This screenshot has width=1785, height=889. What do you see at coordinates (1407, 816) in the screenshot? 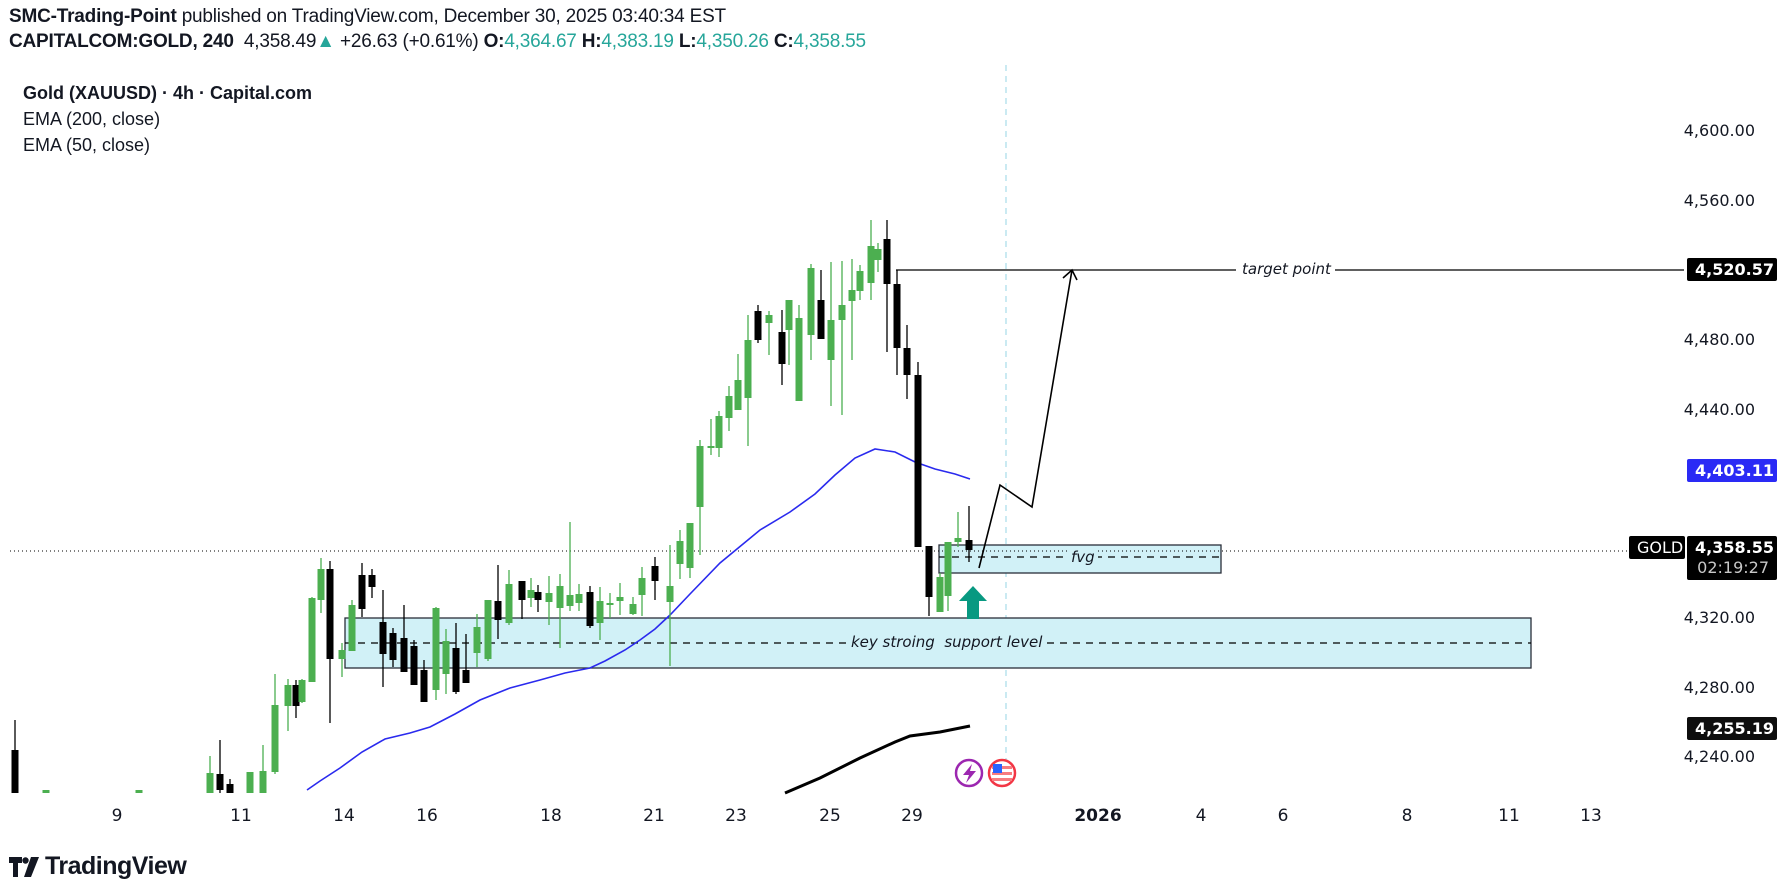
I see `time-tick: 8` at bounding box center [1407, 816].